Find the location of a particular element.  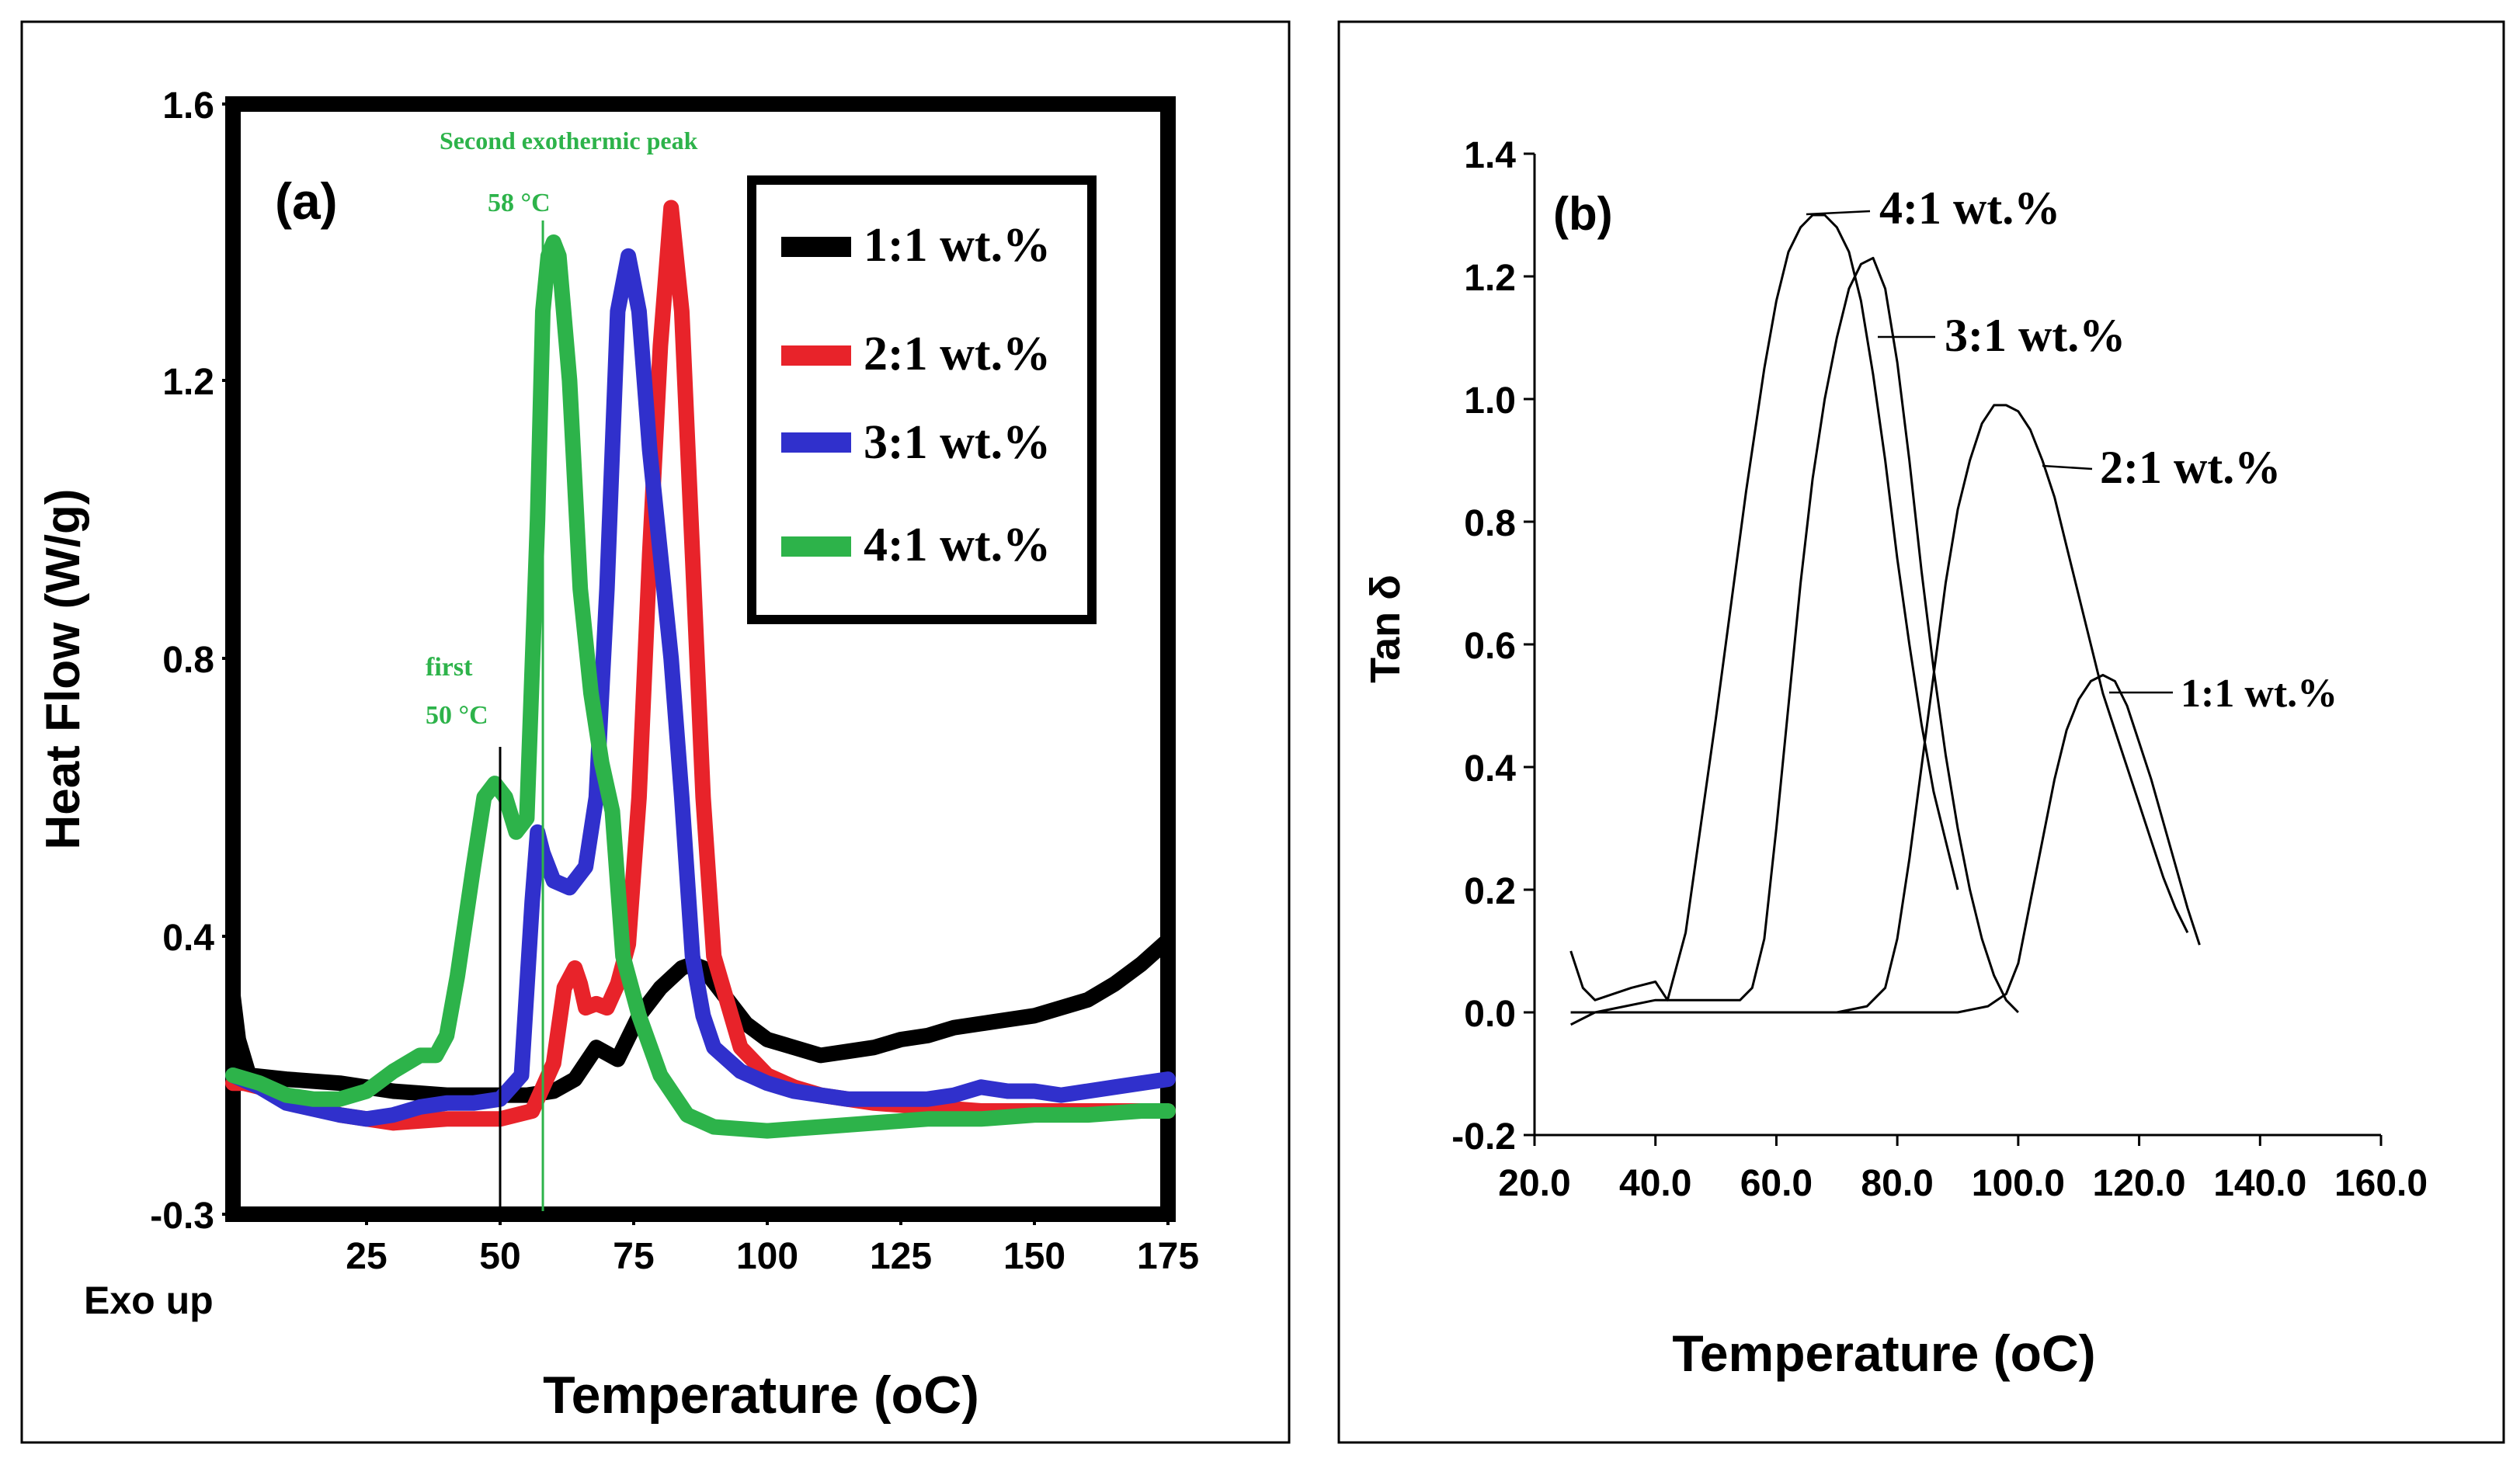

panel-a-x-axis-title: Temperature (oC) is located at coordinates (761, 1395).